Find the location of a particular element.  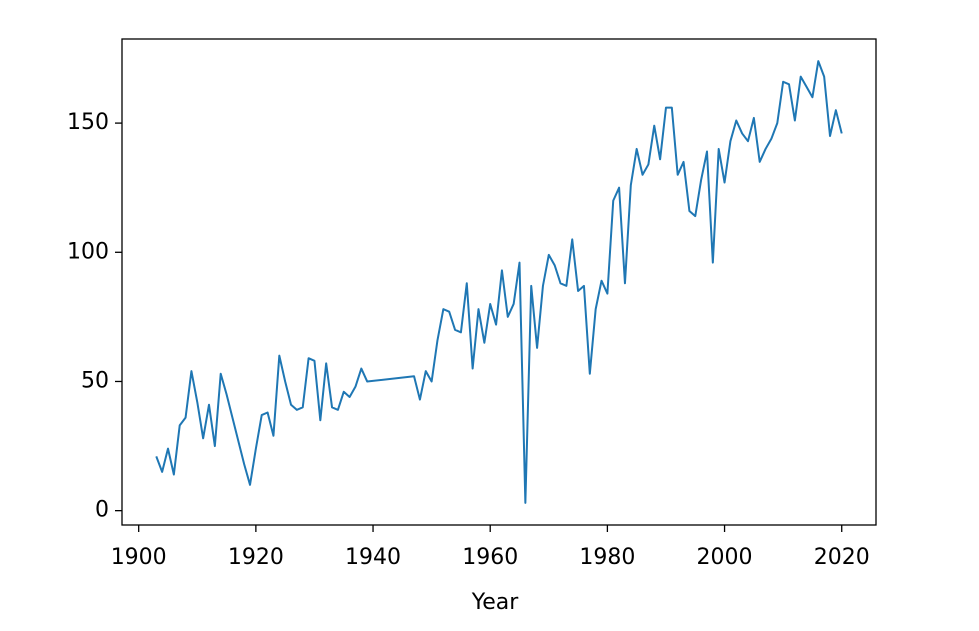

x-tick-label: 1900 is located at coordinates (139, 557).